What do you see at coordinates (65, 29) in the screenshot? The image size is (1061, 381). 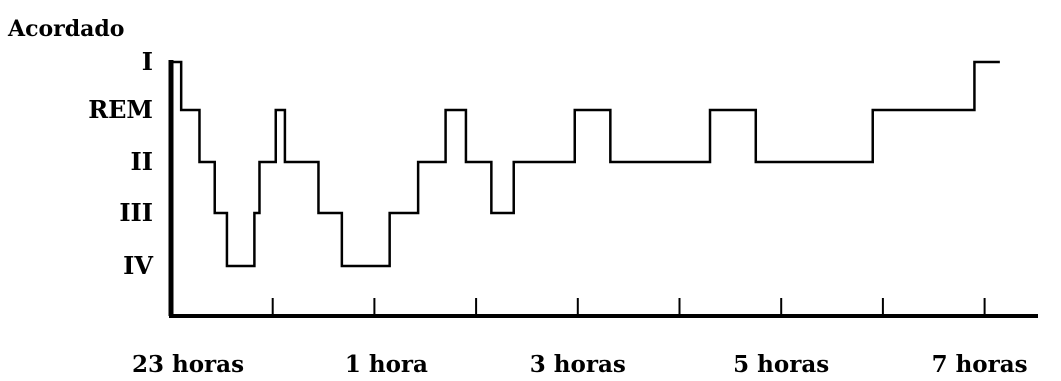 I see `chart-title: Acordado` at bounding box center [65, 29].